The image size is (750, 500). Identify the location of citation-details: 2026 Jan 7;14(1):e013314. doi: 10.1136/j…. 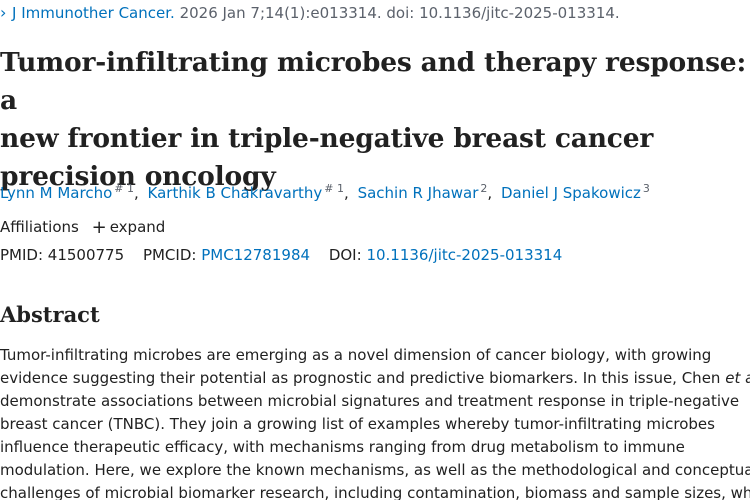
(397, 13).